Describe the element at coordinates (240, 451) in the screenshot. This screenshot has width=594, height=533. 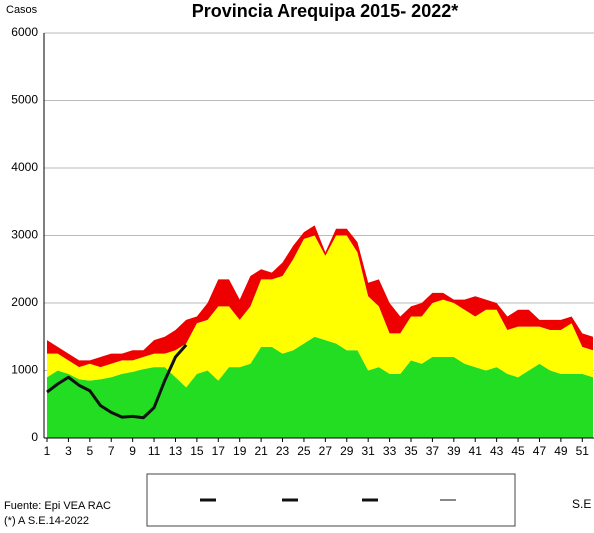
I see `x-tick-label: 19` at that location.